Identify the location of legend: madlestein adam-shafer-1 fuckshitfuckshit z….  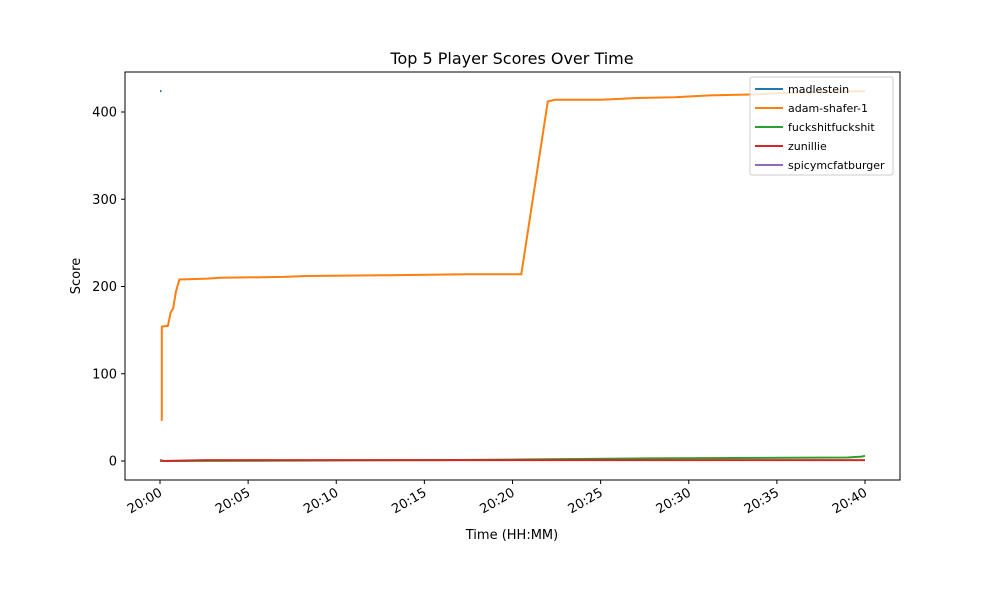
(821, 126).